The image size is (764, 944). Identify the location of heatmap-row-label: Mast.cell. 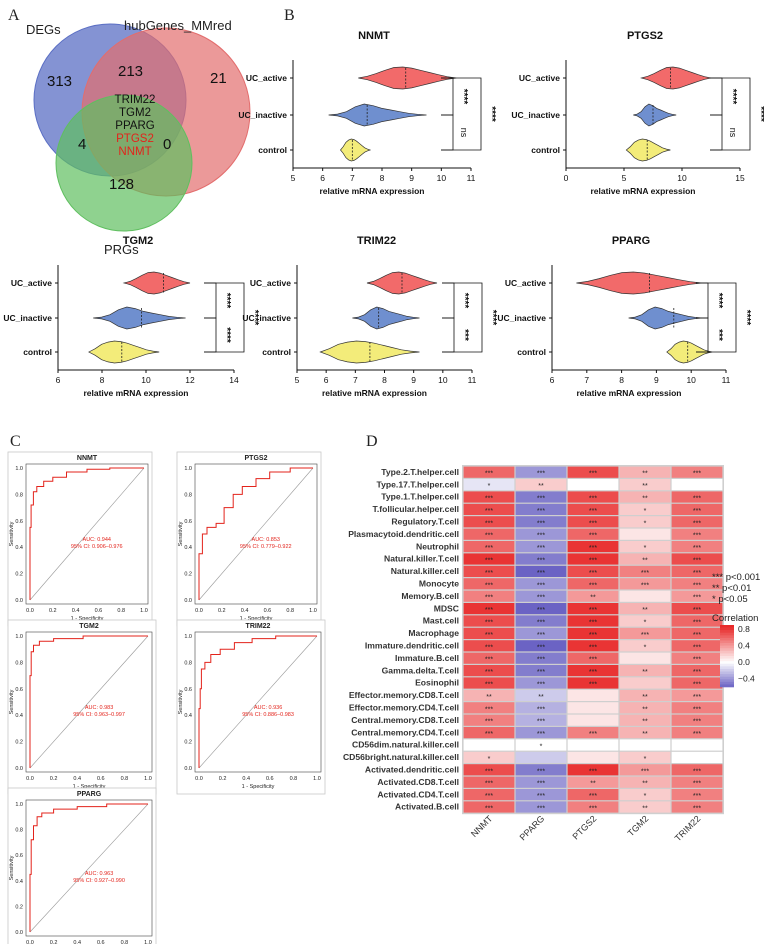
(441, 621).